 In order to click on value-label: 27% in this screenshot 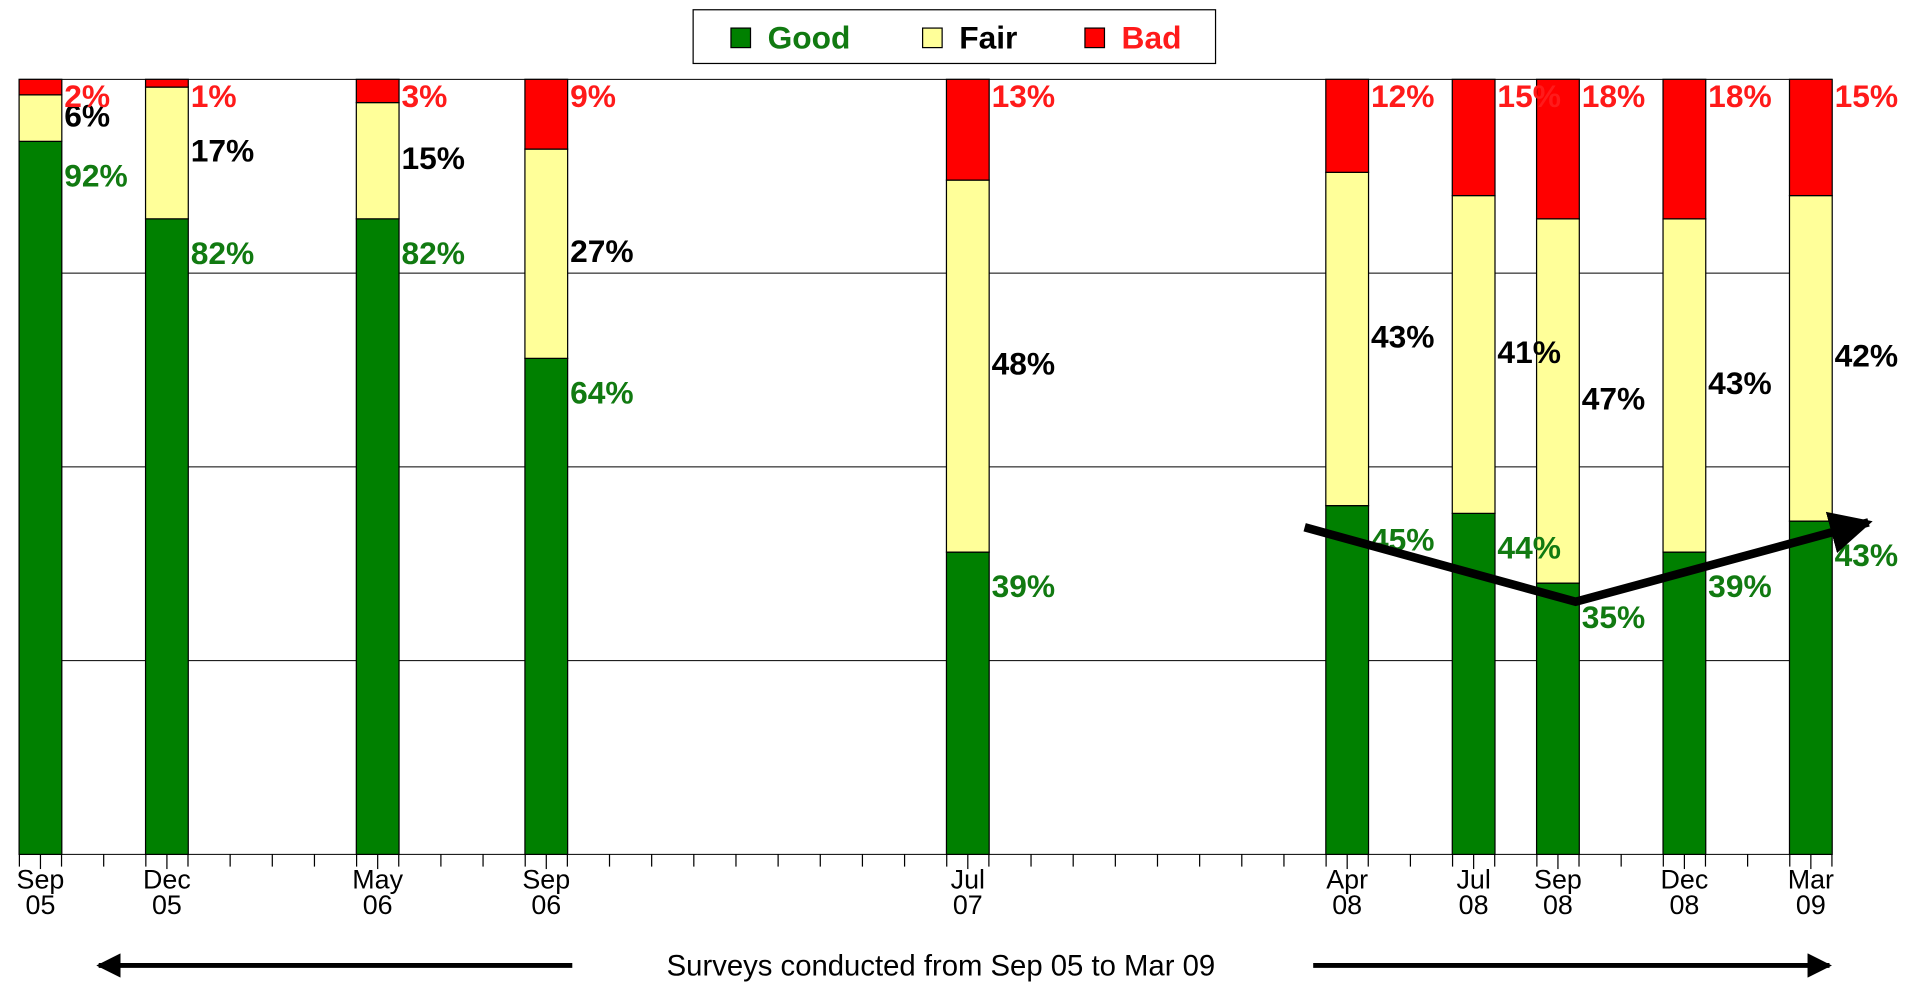, I will do `click(601, 251)`.